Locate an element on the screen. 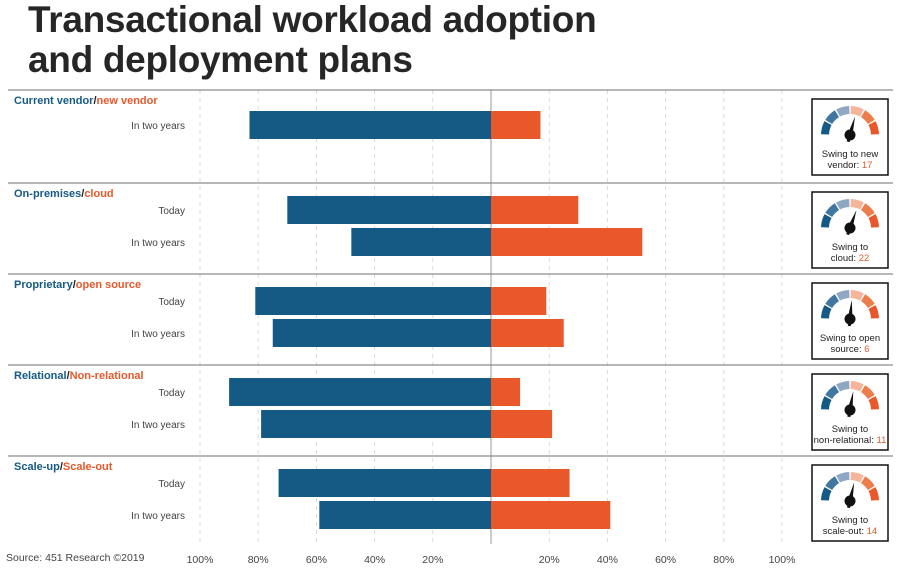 This screenshot has height=569, width=897. gauge-value: 11 is located at coordinates (881, 440).